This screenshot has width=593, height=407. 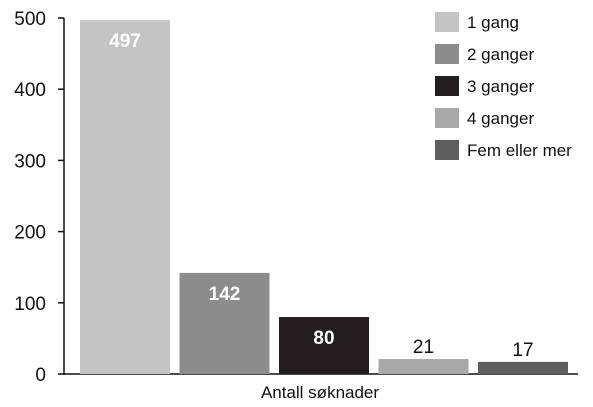 What do you see at coordinates (225, 294) in the screenshot?
I see `bar-value-label: 142` at bounding box center [225, 294].